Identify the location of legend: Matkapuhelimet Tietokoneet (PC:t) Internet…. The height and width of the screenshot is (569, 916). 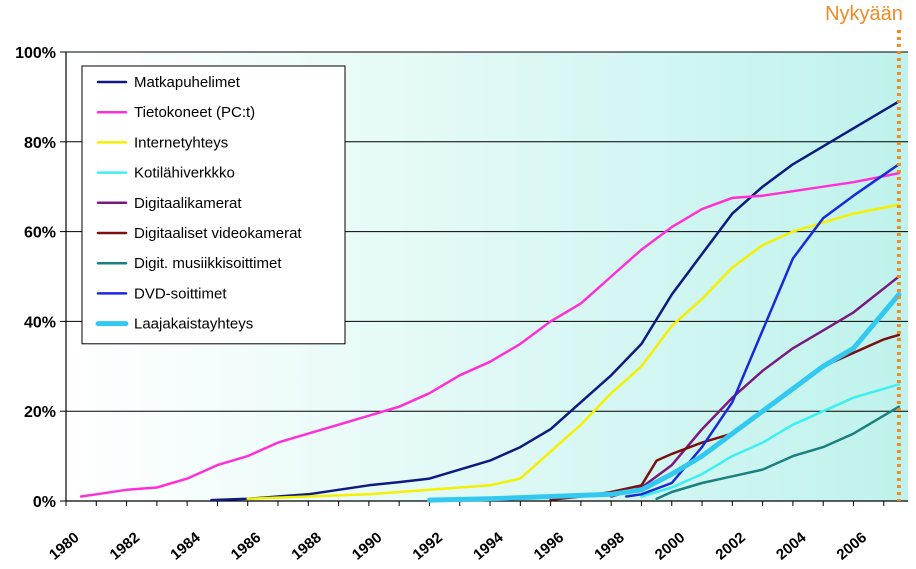
(213, 205).